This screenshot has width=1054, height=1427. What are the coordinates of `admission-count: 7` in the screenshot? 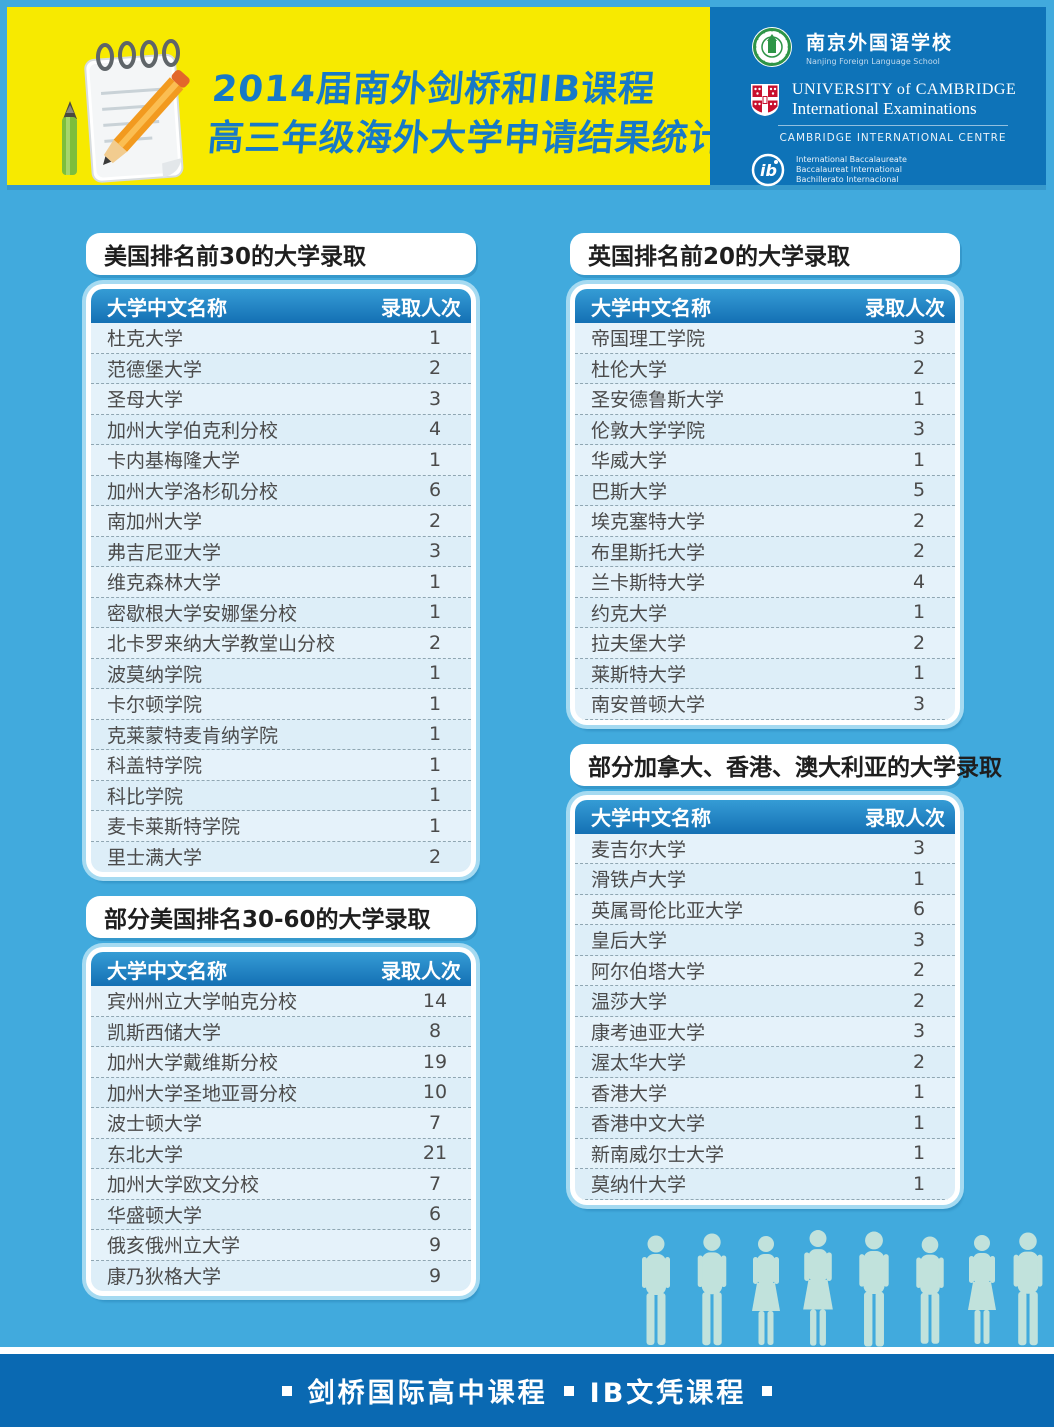 It's located at (435, 1183).